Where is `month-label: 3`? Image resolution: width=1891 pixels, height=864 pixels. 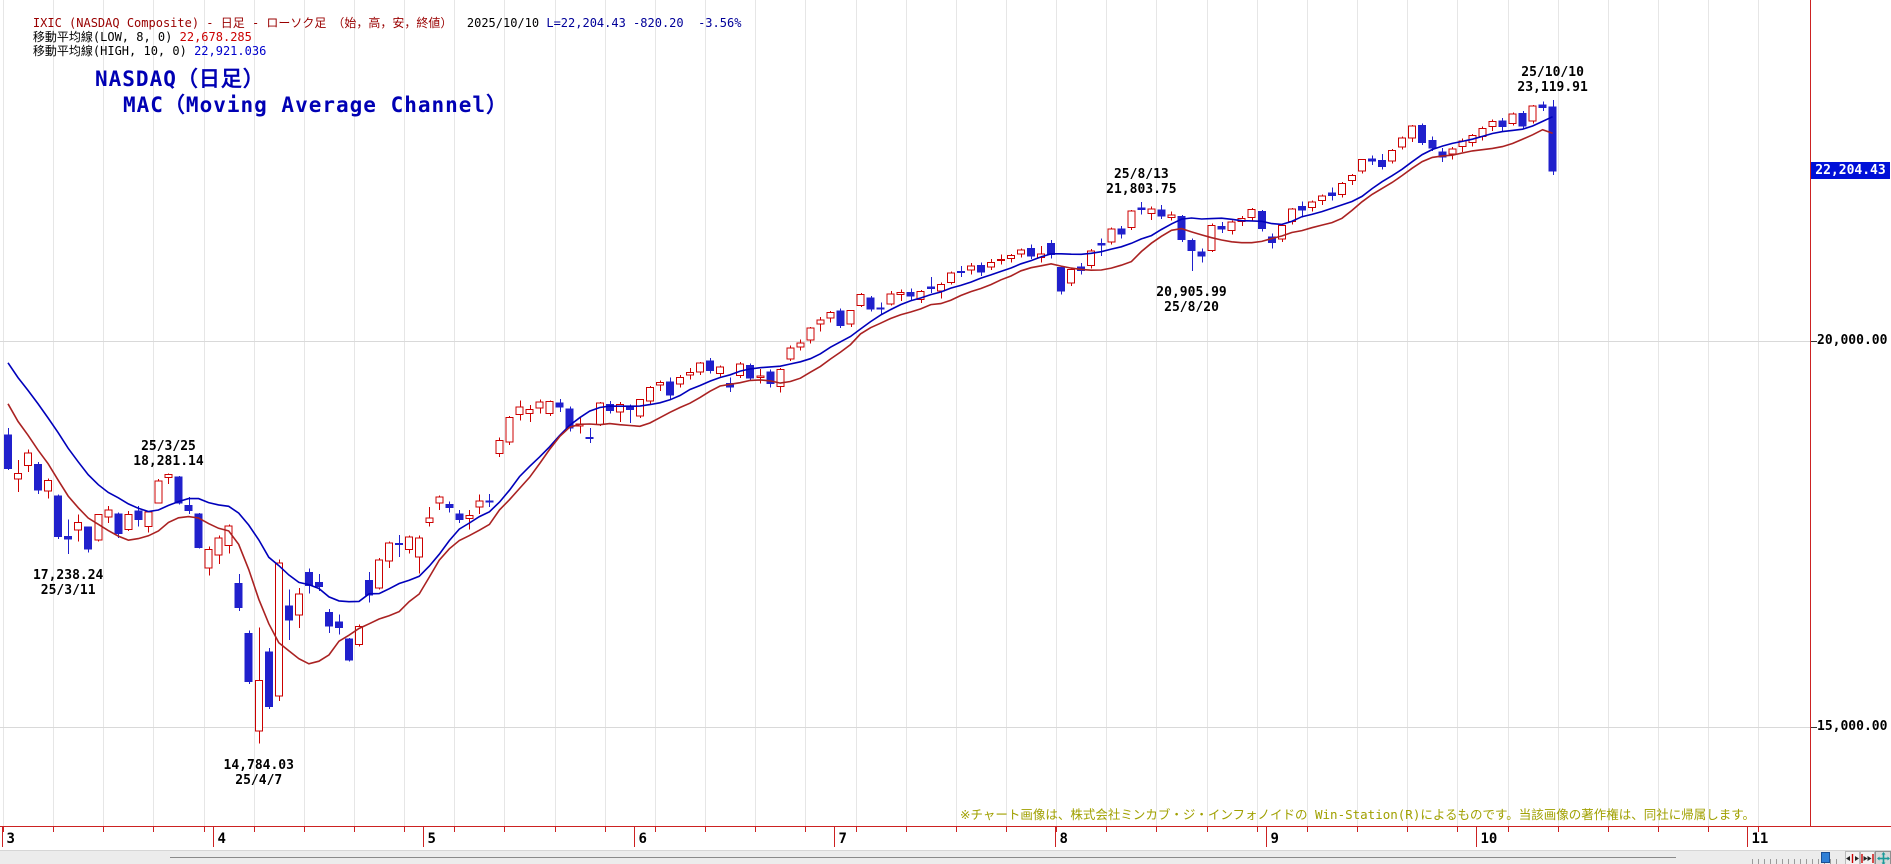 month-label: 3 is located at coordinates (11, 839).